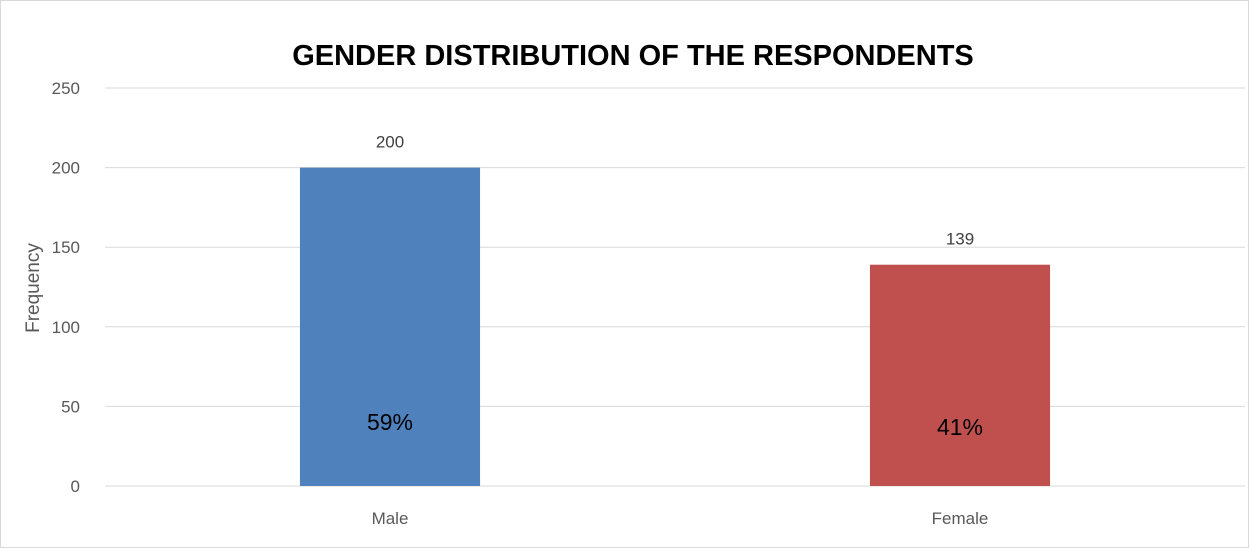 Image resolution: width=1249 pixels, height=549 pixels. Describe the element at coordinates (66, 327) in the screenshot. I see `y-tick-label: 100` at that location.